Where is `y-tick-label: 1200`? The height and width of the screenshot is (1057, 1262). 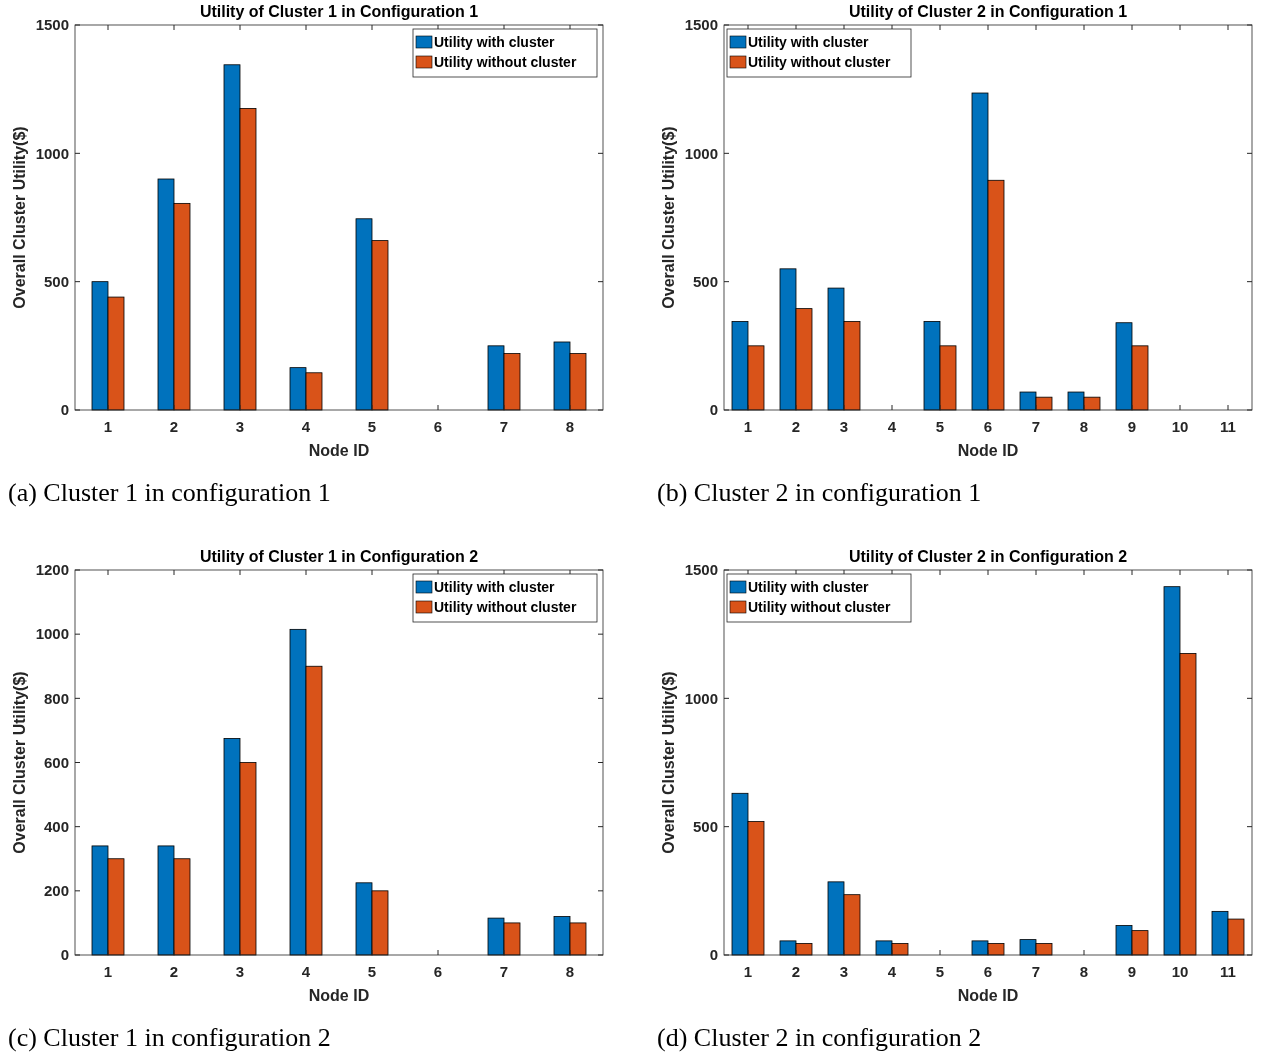 y-tick-label: 1200 is located at coordinates (52, 570).